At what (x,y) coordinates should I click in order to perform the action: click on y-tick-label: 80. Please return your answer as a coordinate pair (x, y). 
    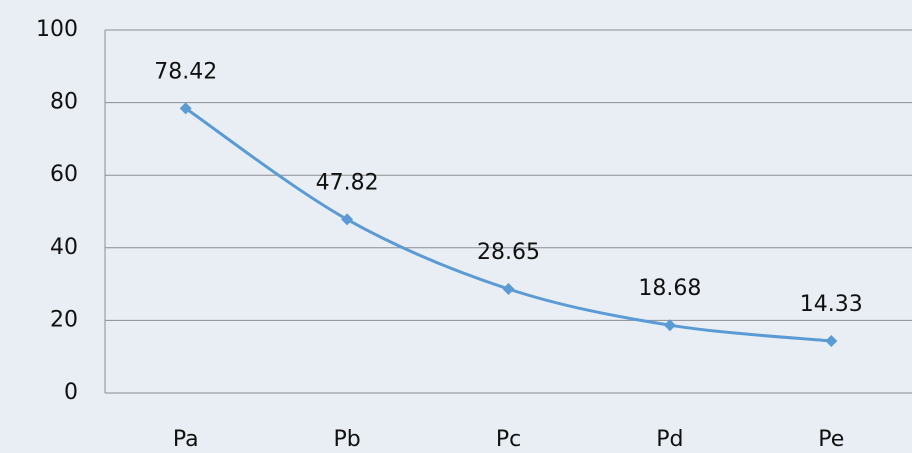
    Looking at the image, I should click on (64, 102).